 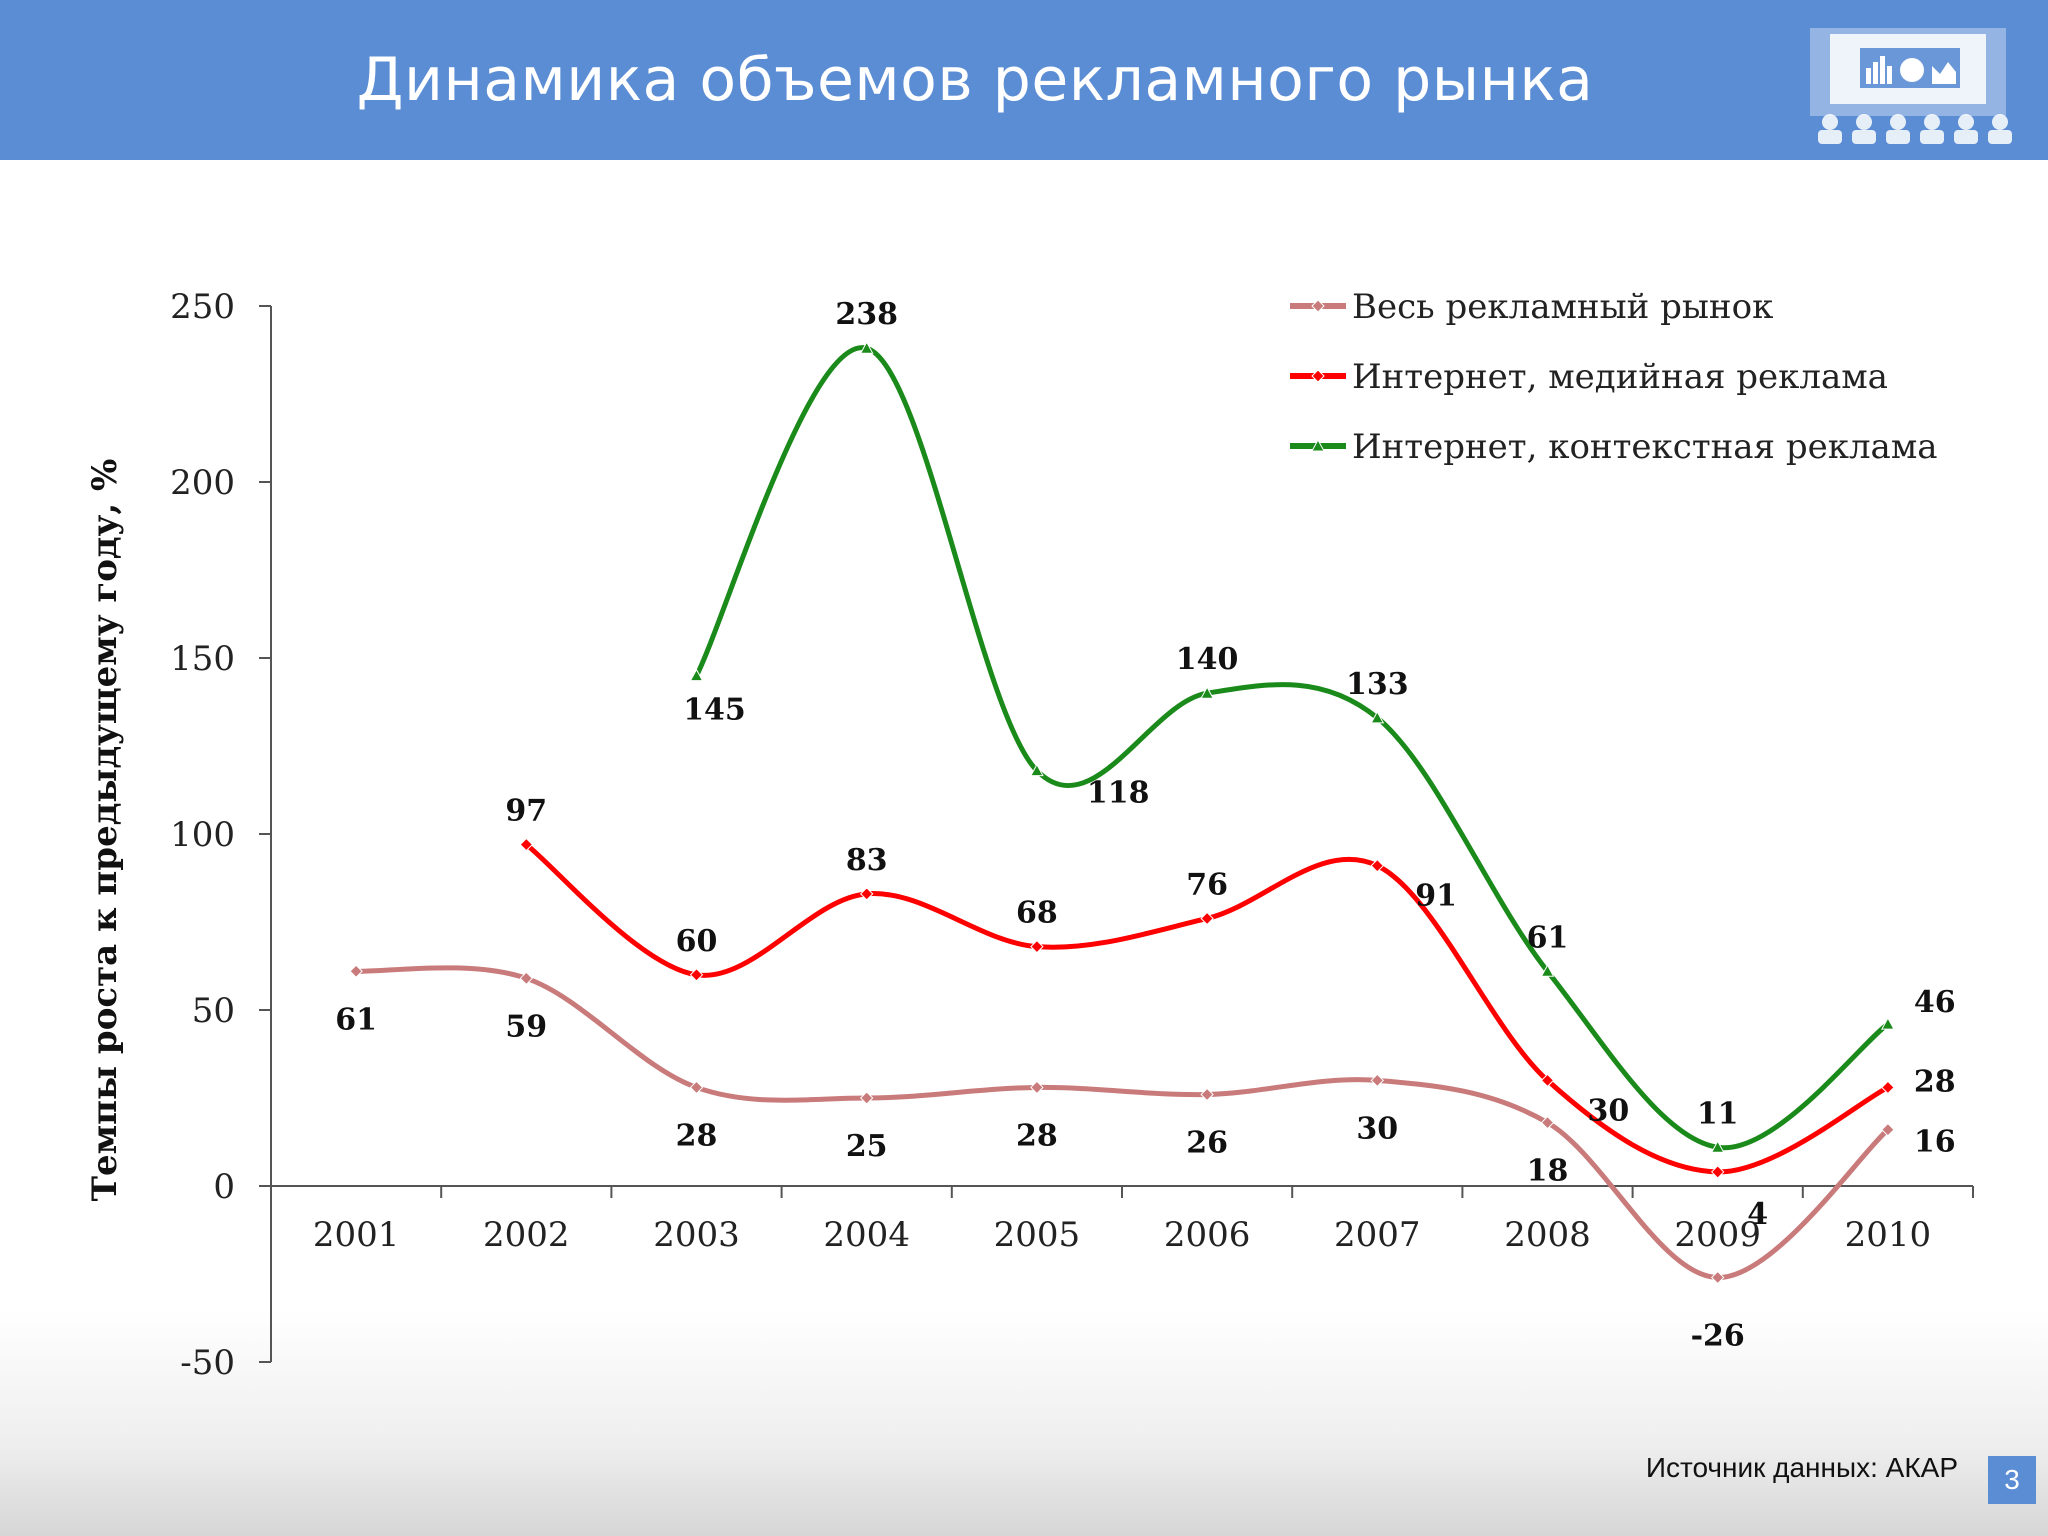 I want to click on data-label: 68, so click(x=1037, y=913).